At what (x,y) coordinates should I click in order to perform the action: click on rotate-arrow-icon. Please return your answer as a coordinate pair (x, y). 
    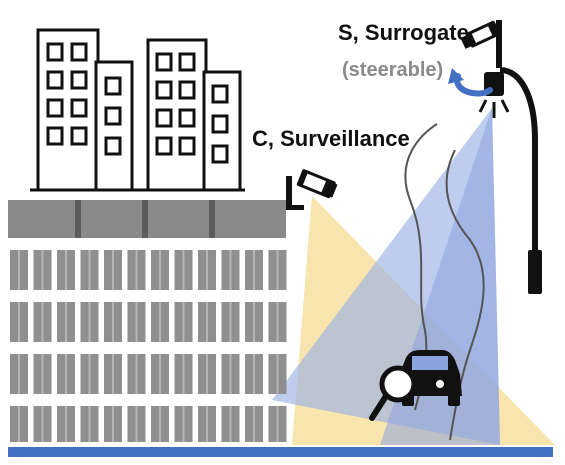
    Looking at the image, I should click on (470, 82).